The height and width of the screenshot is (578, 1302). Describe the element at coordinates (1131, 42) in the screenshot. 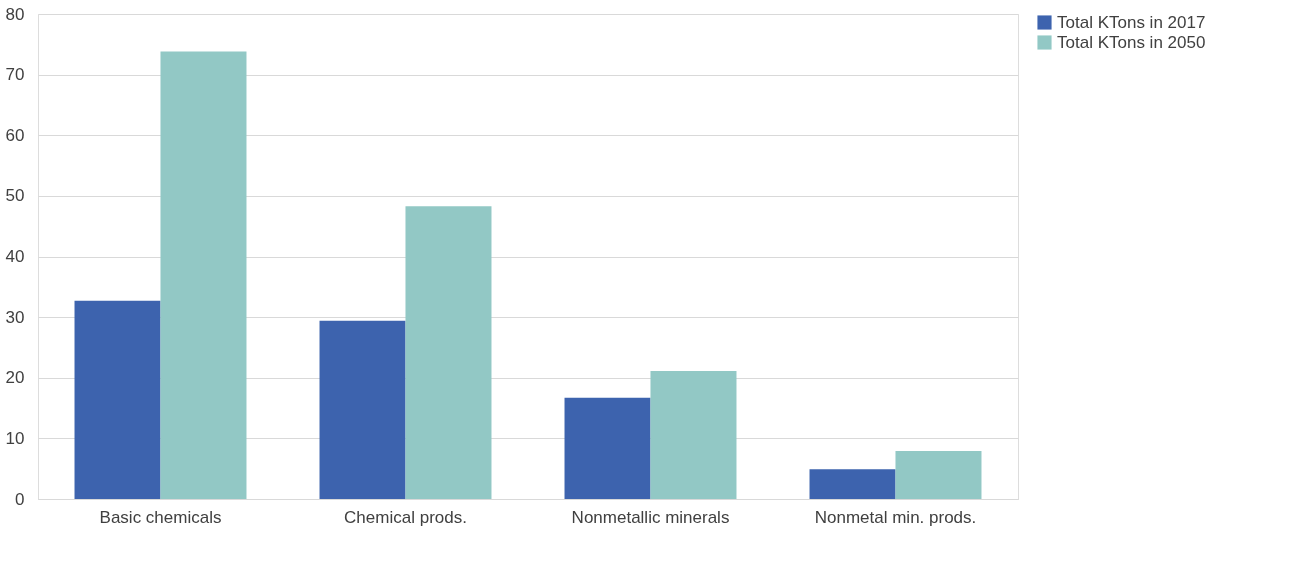

I see `legend-label: Total KTons in 2050` at that location.